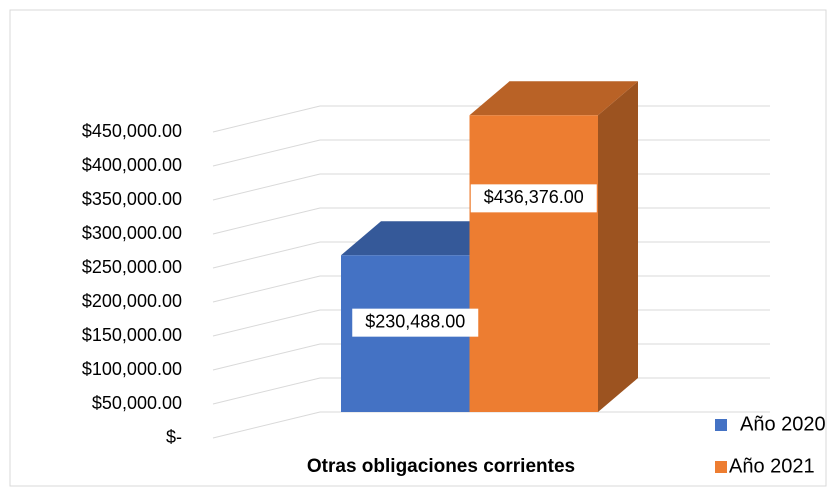  I want to click on y-tick-label: $-, so click(174, 437).